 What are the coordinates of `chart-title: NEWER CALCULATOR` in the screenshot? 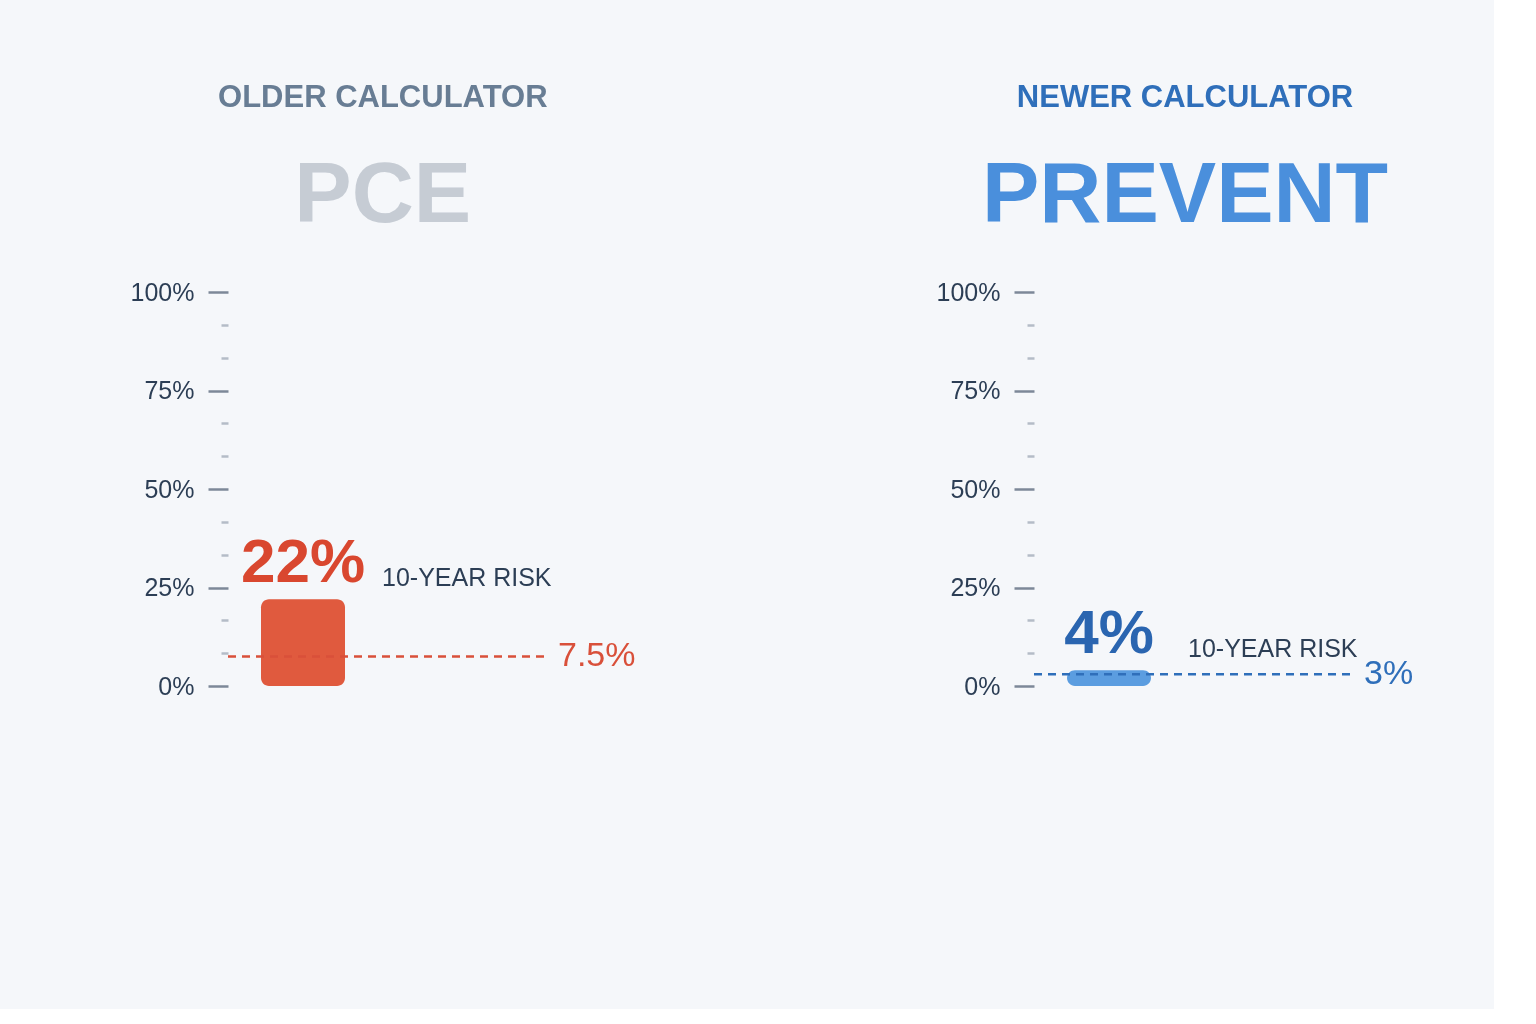 It's located at (1185, 96).